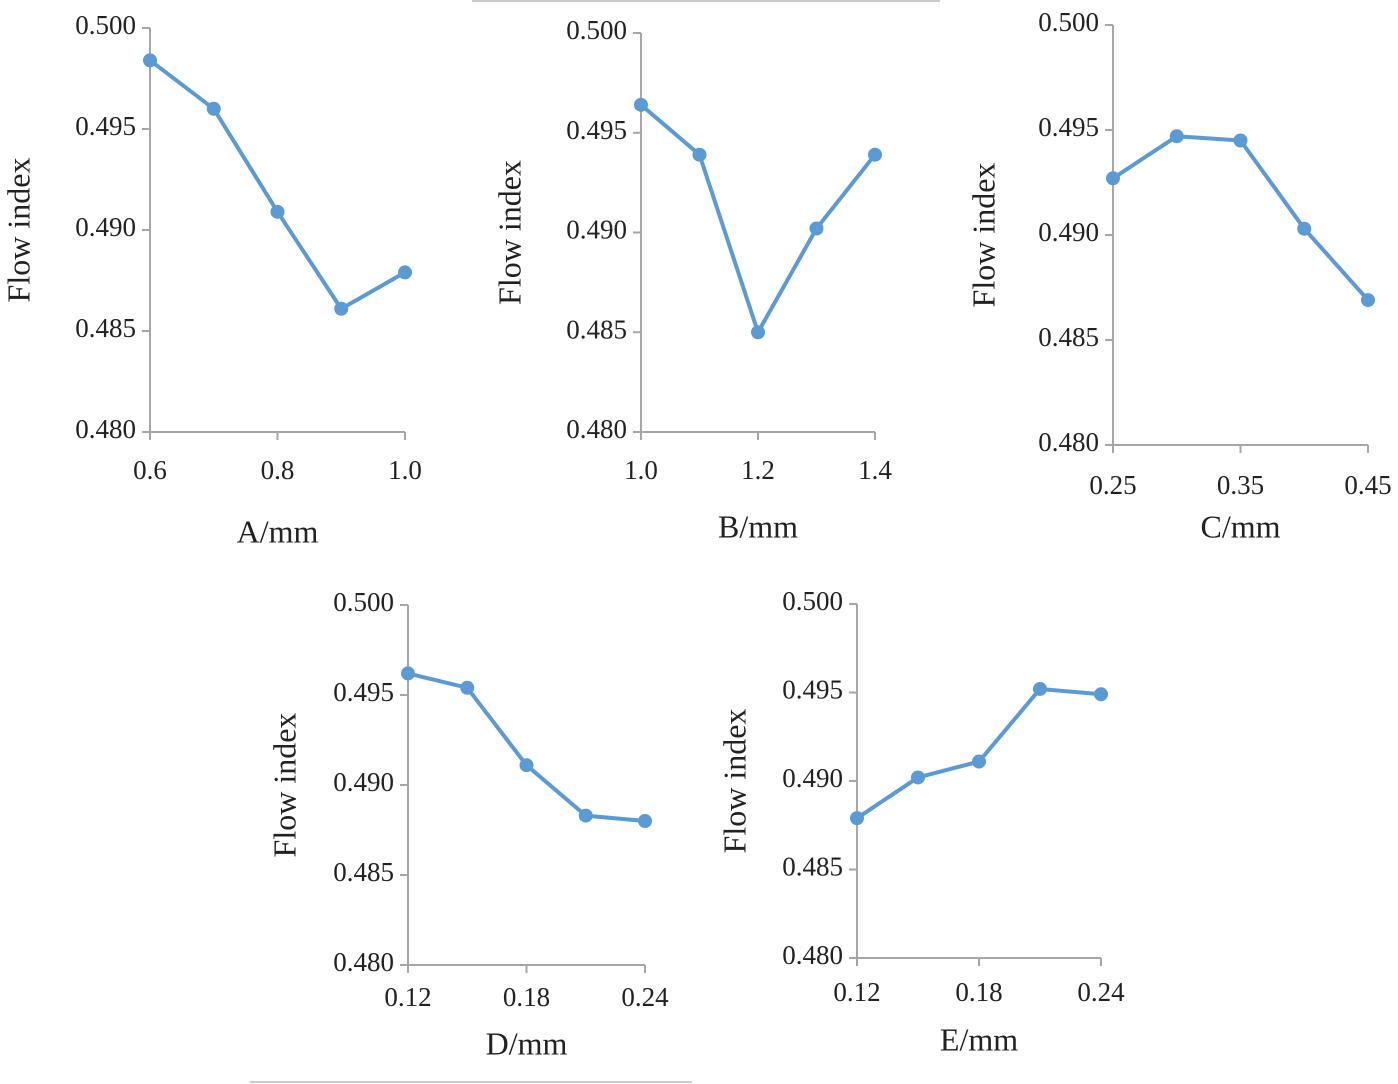  What do you see at coordinates (1240, 485) in the screenshot?
I see `x-tick-label: 0.35` at bounding box center [1240, 485].